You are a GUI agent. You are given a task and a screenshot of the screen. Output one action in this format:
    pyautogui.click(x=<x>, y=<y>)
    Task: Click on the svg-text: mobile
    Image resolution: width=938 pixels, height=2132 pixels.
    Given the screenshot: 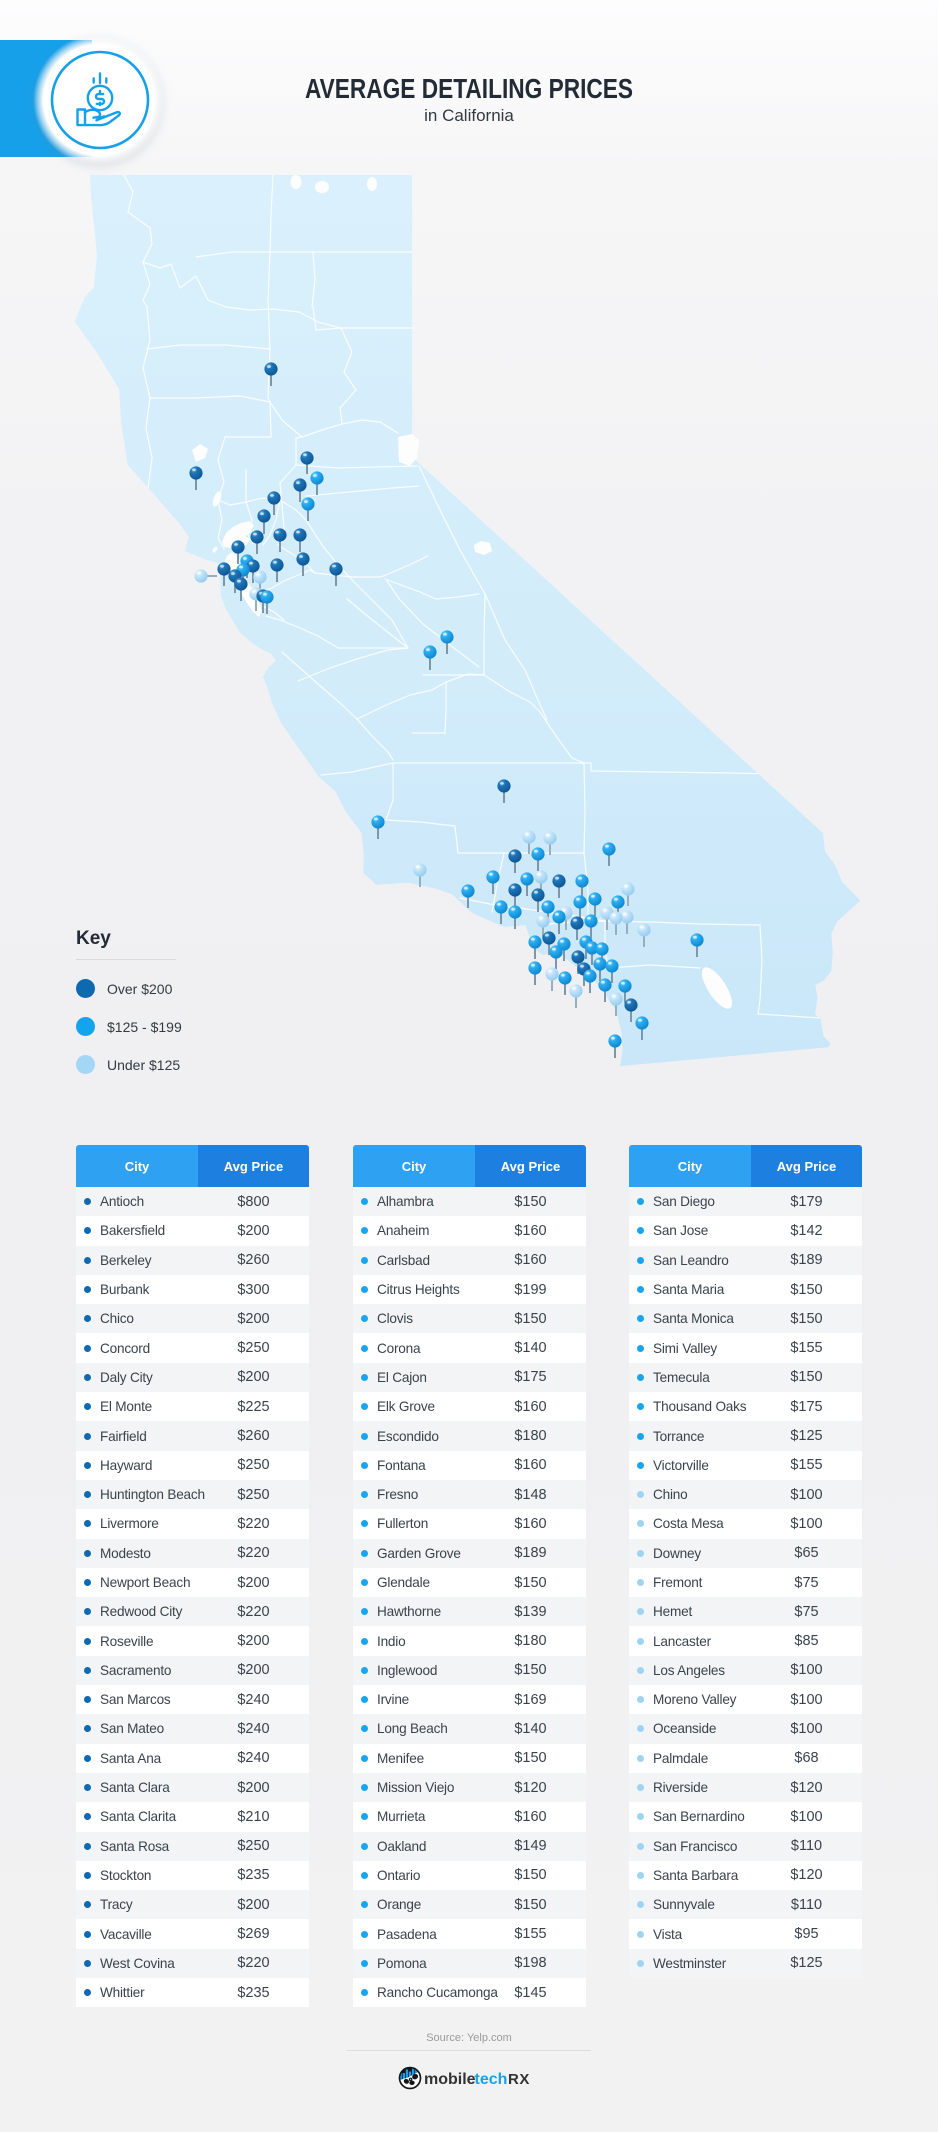 What is the action you would take?
    pyautogui.click(x=450, y=2079)
    